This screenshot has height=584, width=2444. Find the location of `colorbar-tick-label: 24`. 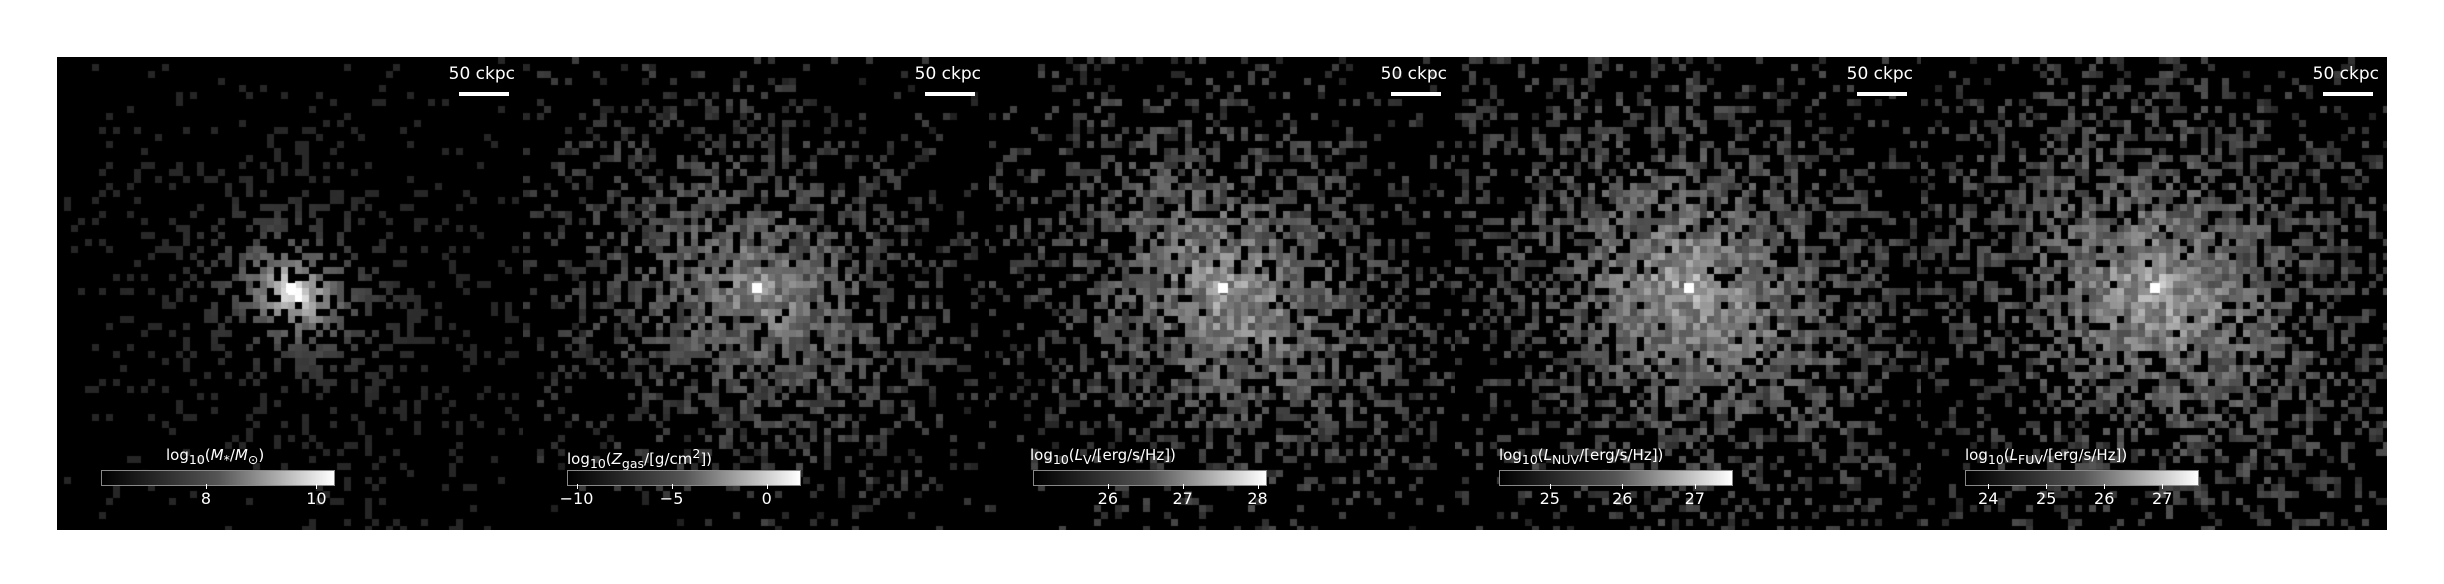

colorbar-tick-label: 24 is located at coordinates (1988, 498).